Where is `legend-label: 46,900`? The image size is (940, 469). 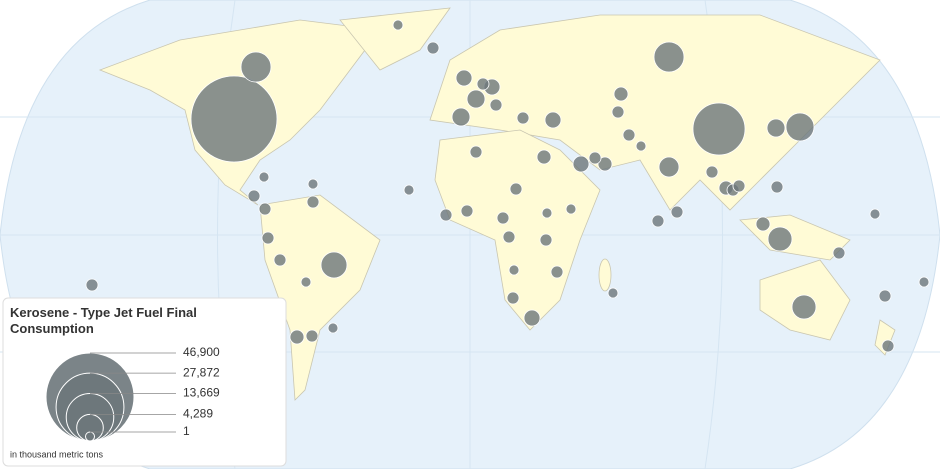
legend-label: 46,900 is located at coordinates (201, 352).